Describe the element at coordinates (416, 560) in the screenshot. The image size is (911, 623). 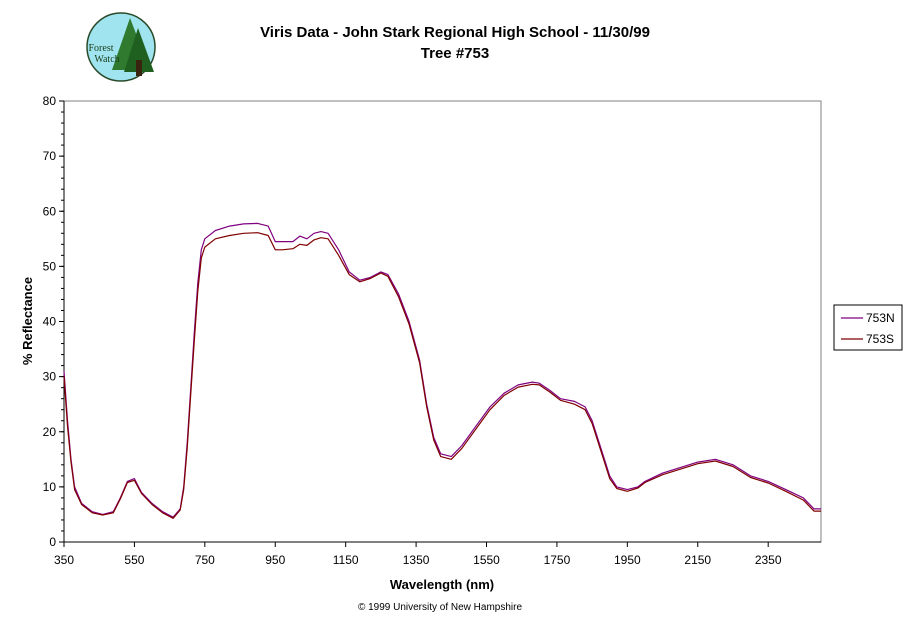
I see `x-tick-label: 1350` at that location.